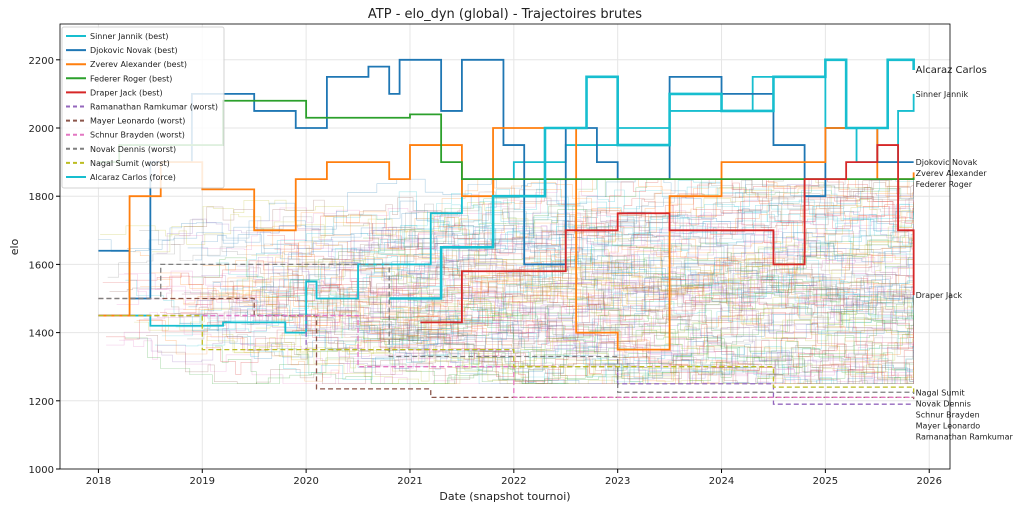 Image resolution: width=1024 pixels, height=512 pixels. What do you see at coordinates (98, 481) in the screenshot?
I see `x-tick-label: 2018` at bounding box center [98, 481].